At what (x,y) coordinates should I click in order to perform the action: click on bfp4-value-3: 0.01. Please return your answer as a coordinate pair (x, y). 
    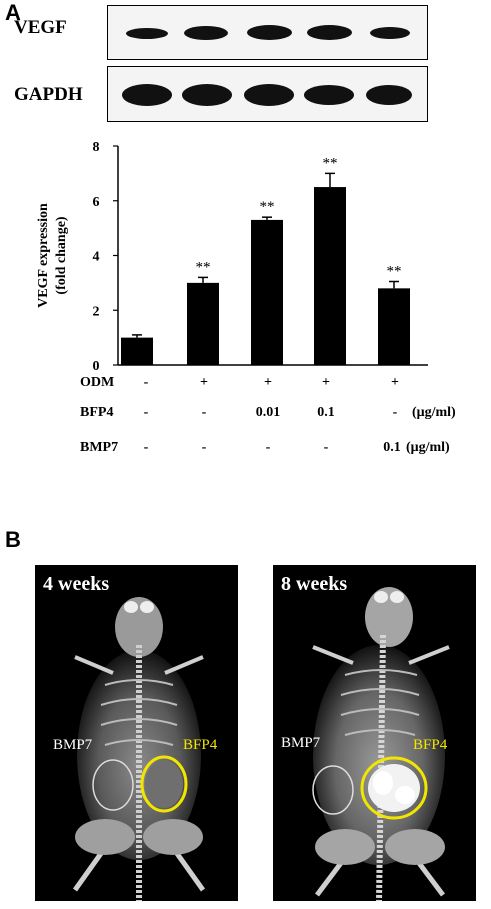
    Looking at the image, I should click on (268, 412).